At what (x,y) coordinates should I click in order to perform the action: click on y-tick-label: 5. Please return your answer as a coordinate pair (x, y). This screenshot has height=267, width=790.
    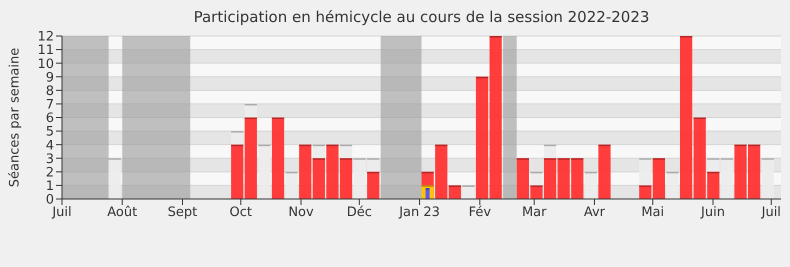
    Looking at the image, I should click on (50, 132).